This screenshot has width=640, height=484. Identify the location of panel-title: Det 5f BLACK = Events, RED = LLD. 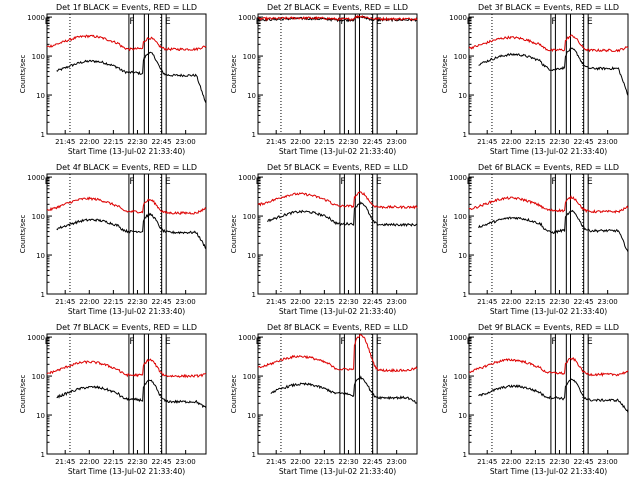
(337, 167).